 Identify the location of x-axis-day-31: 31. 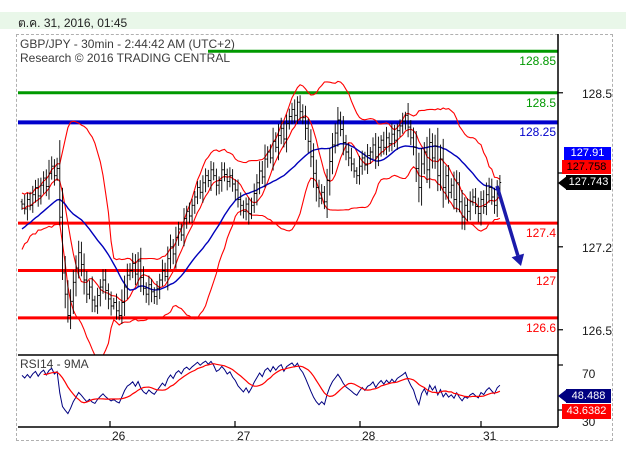
(490, 436).